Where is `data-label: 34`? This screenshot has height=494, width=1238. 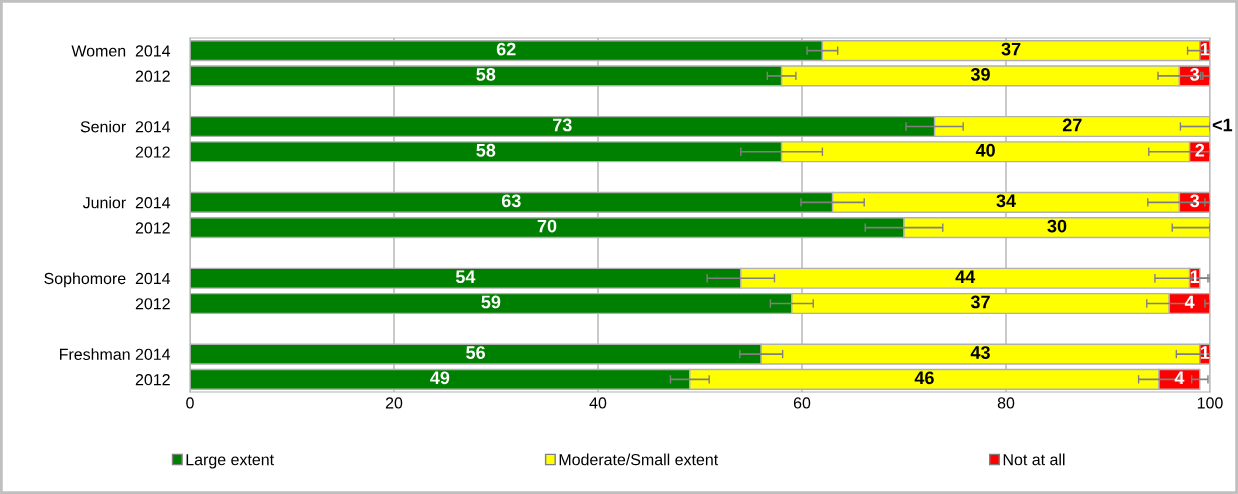
data-label: 34 is located at coordinates (1006, 201).